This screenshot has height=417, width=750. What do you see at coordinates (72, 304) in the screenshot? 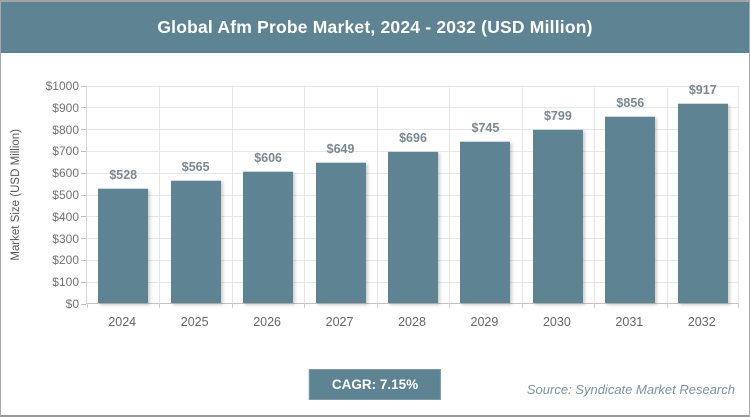
I see `y-tick-label: $0` at bounding box center [72, 304].